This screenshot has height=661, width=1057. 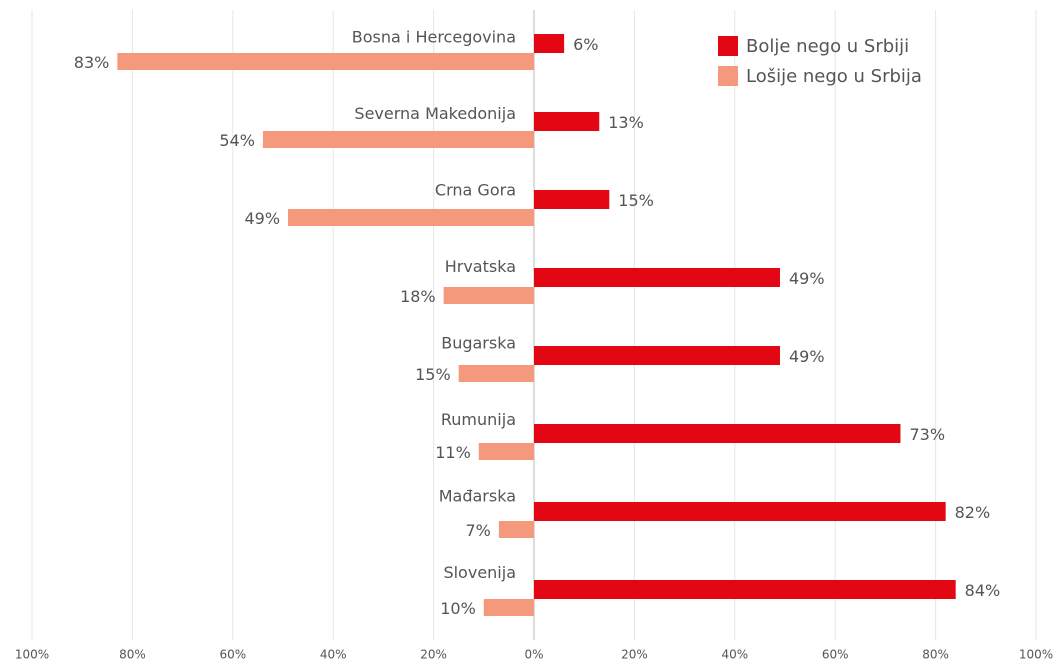 What do you see at coordinates (983, 590) in the screenshot?
I see `value-label: 84%` at bounding box center [983, 590].